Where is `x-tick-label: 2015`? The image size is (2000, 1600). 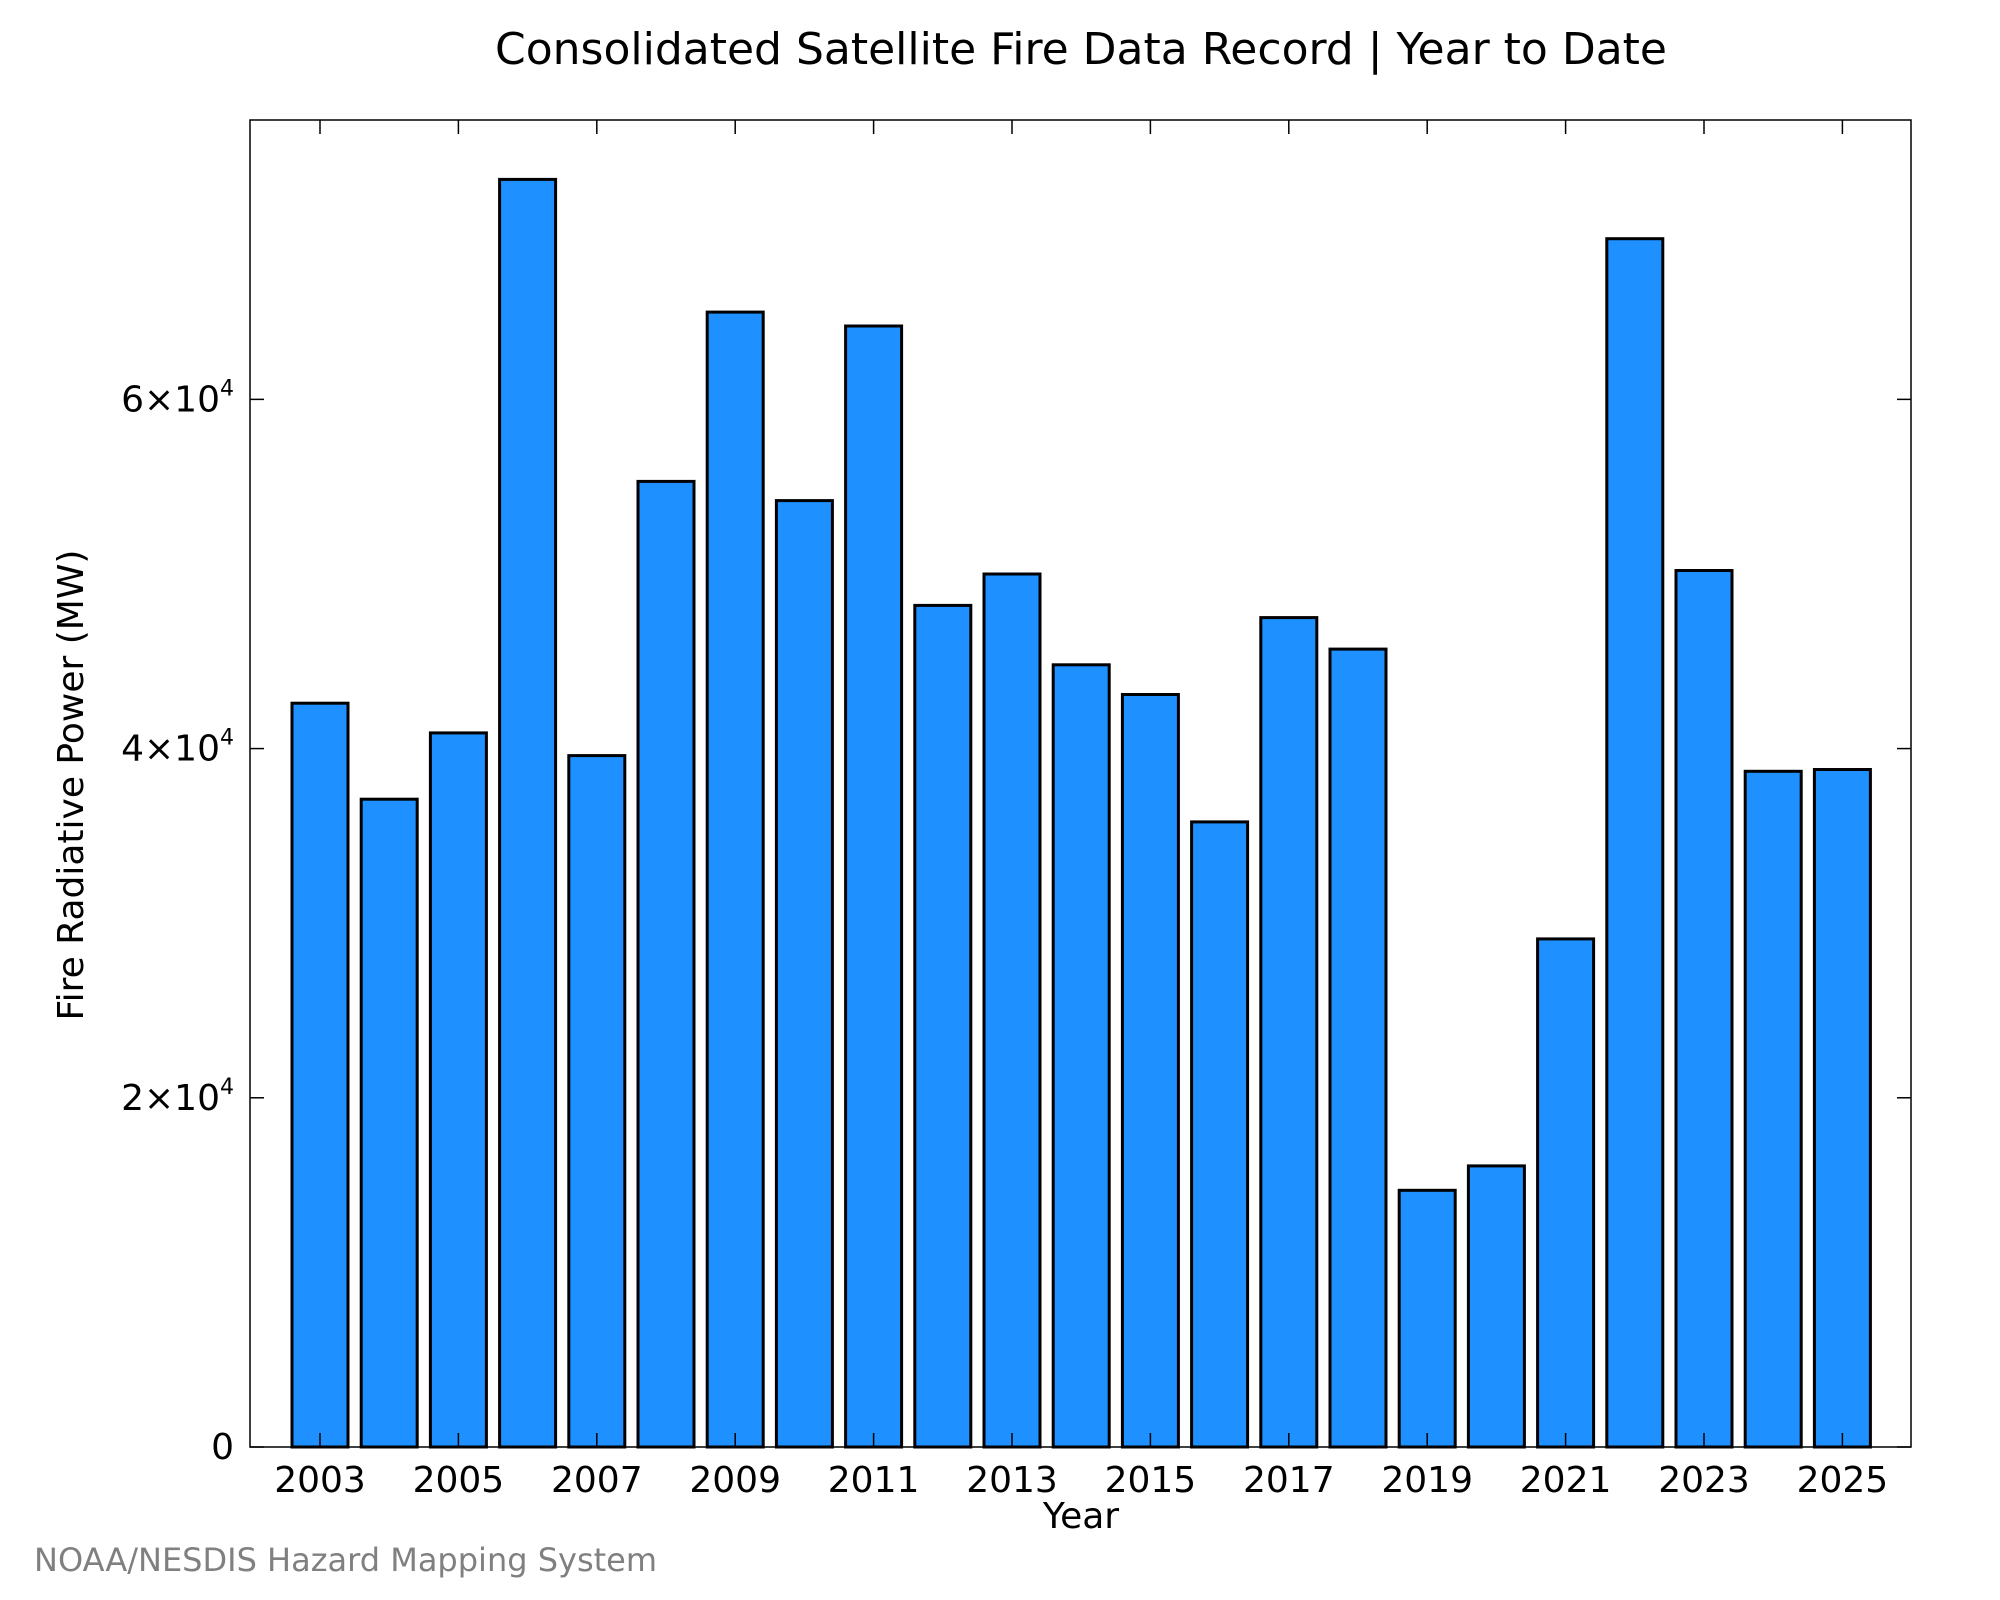
x-tick-label: 2015 is located at coordinates (1151, 1480).